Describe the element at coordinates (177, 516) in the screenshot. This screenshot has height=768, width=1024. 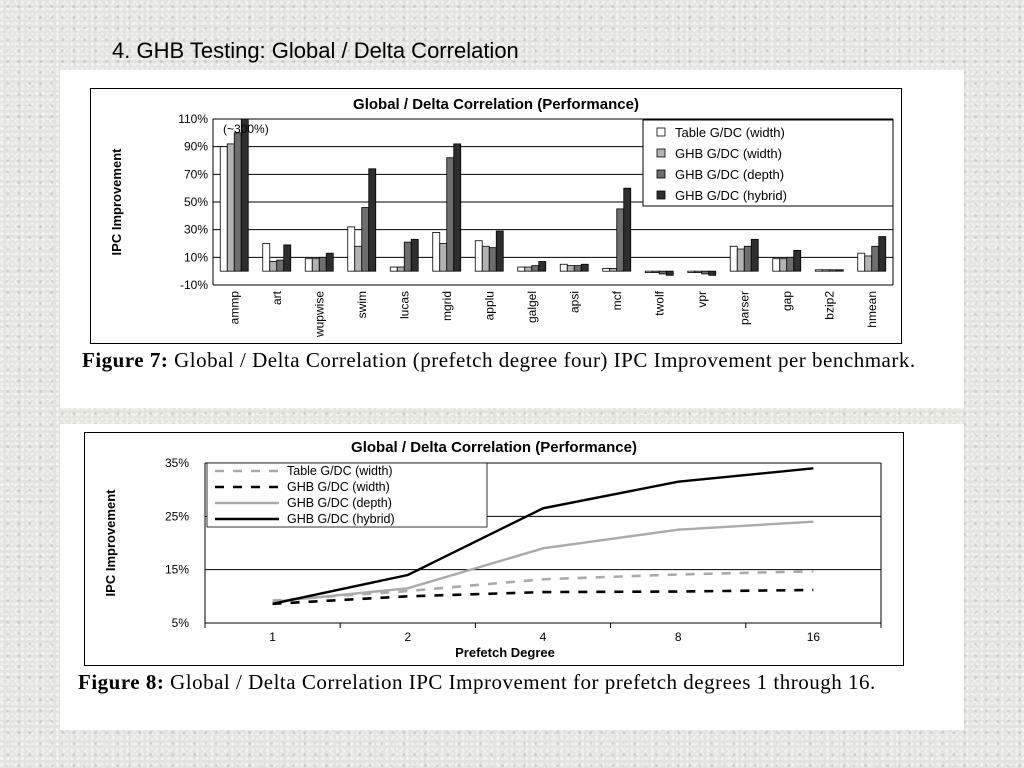
I see `line-ytick-label: 25%` at that location.